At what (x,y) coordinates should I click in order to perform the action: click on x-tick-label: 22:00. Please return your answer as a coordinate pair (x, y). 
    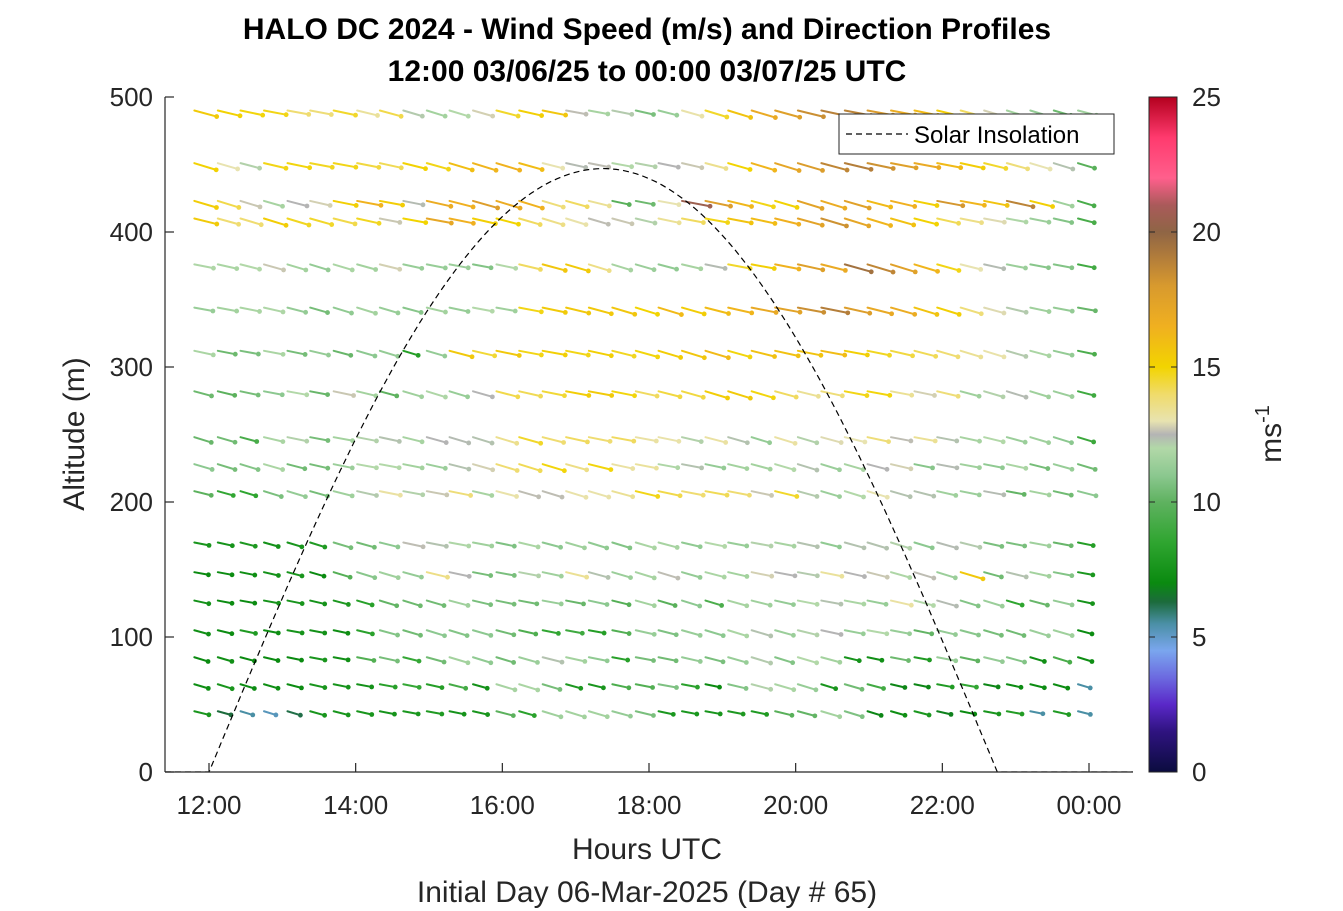
    Looking at the image, I should click on (942, 805).